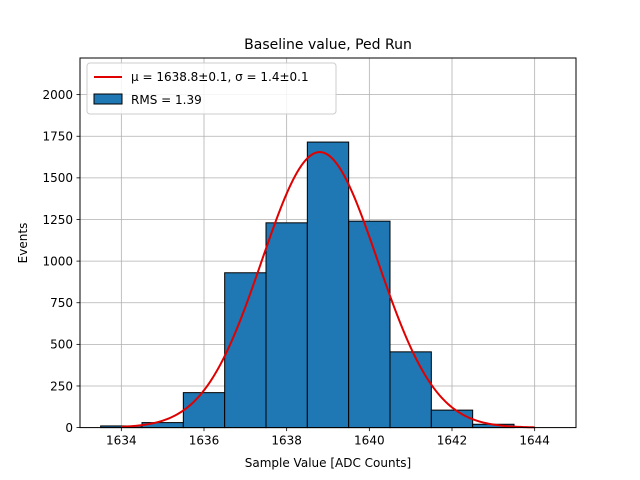 The width and height of the screenshot is (640, 480). Describe the element at coordinates (23, 243) in the screenshot. I see `y-axis-label: Events` at that location.